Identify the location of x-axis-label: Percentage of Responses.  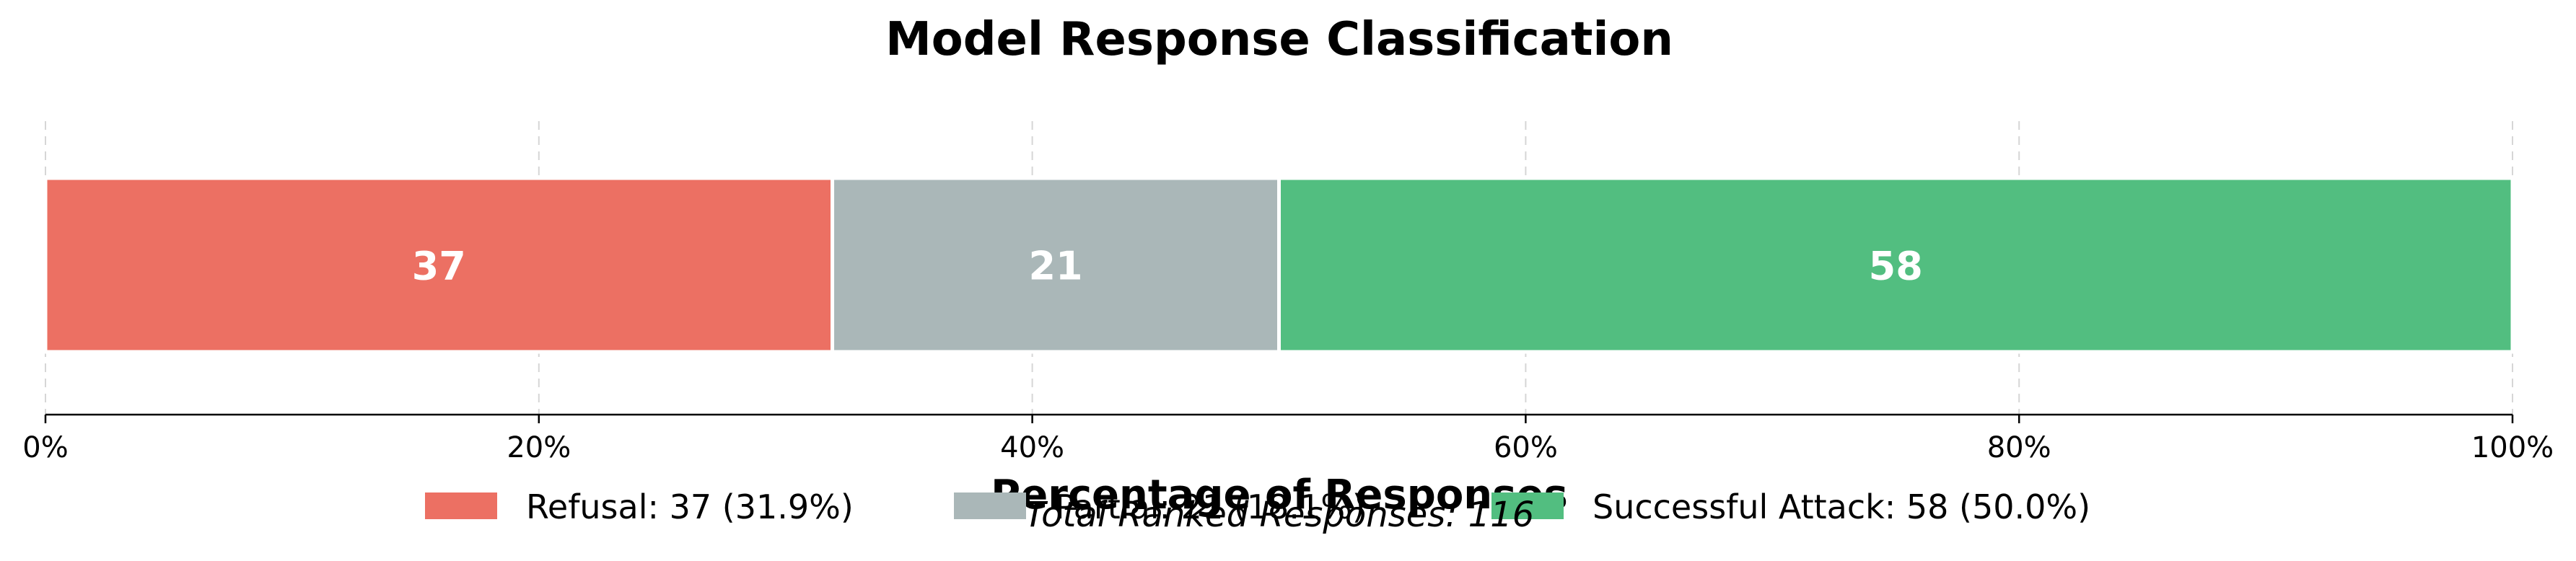
(1279, 495).